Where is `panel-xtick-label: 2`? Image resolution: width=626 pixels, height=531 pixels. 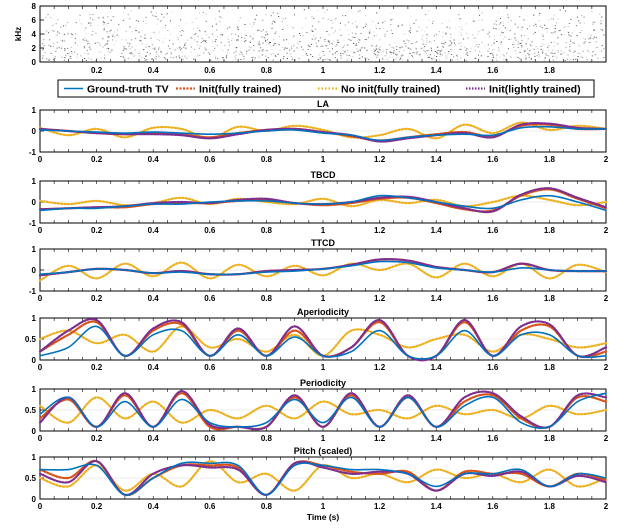 panel-xtick-label: 2 is located at coordinates (606, 230).